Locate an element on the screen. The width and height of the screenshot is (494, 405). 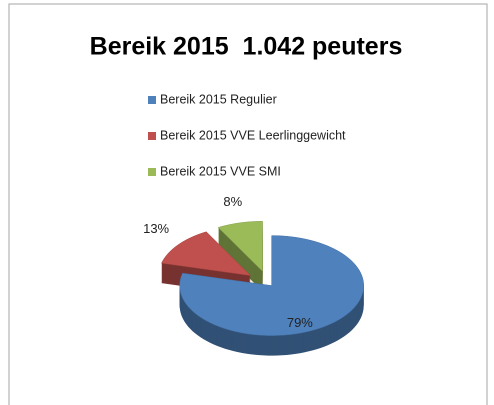
legend-label: Bereik 2015 VVE Leerlinggewicht is located at coordinates (253, 135).